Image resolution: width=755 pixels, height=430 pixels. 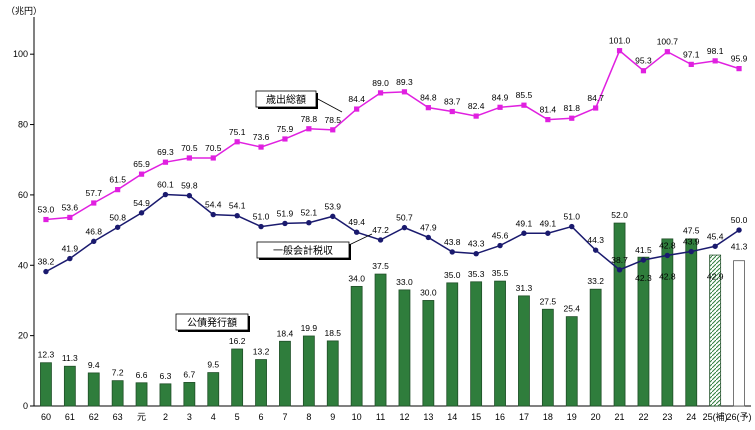 I want to click on x-tick-label: 12, so click(x=404, y=417).